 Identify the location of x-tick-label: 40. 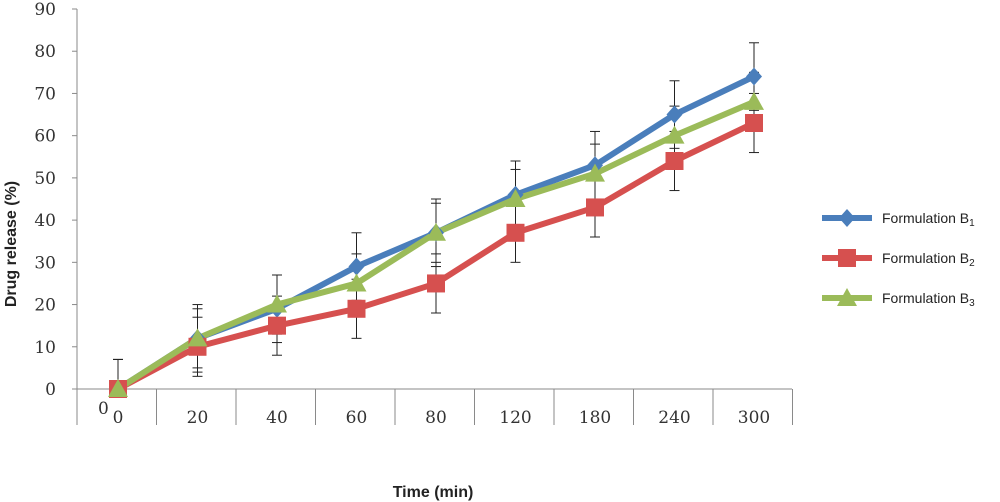
(277, 418).